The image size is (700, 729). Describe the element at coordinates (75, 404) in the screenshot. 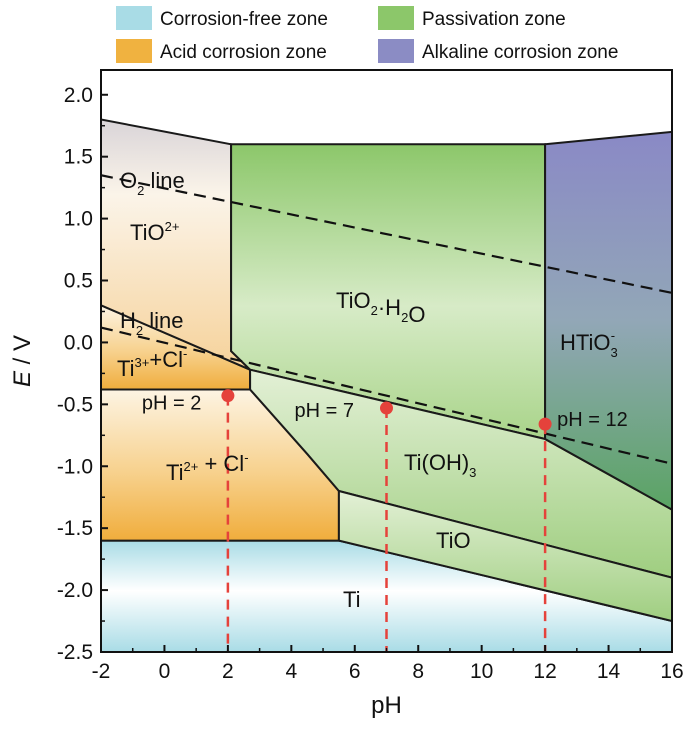

I see `y-tick-label: -0.5` at that location.